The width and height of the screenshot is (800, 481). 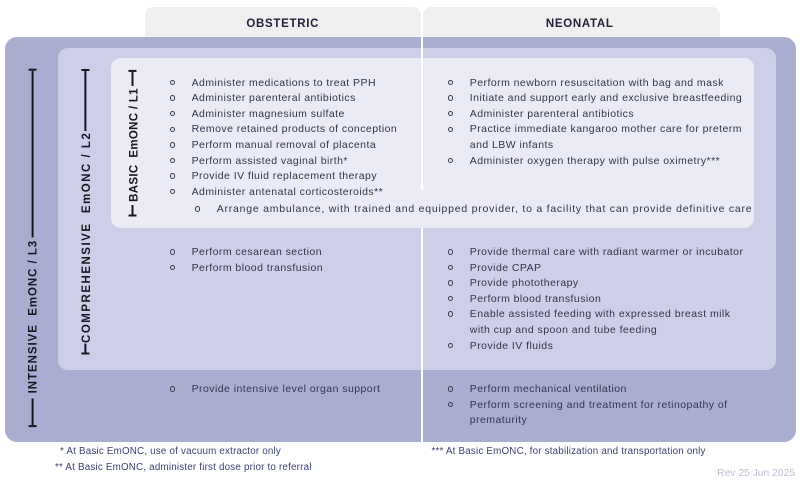 What do you see at coordinates (34, 317) in the screenshot?
I see `svg-text: INTENSIVE EmONC / L3` at bounding box center [34, 317].